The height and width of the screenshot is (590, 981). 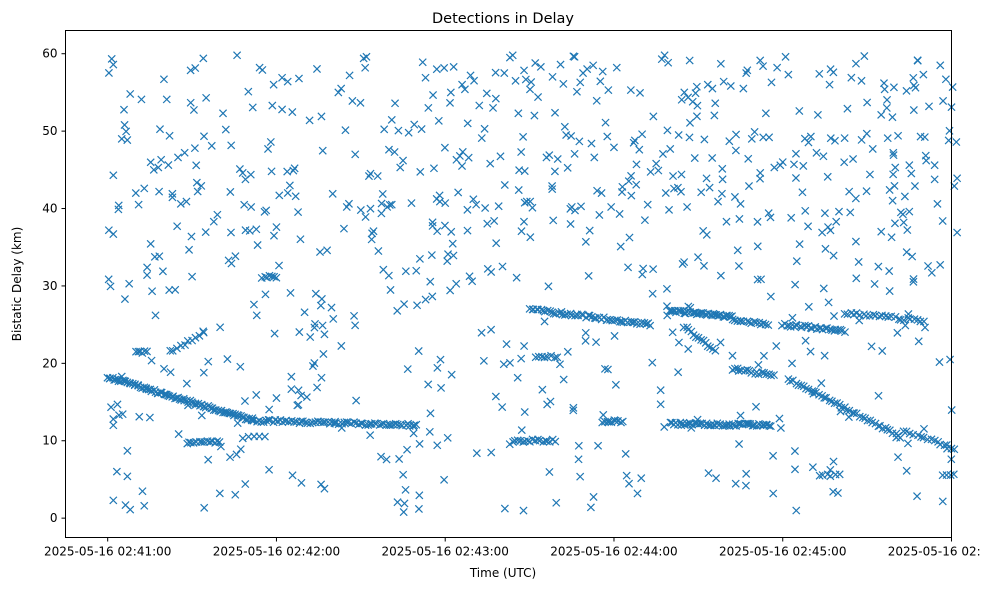 I want to click on y-tick-label: 10, so click(x=49, y=441).